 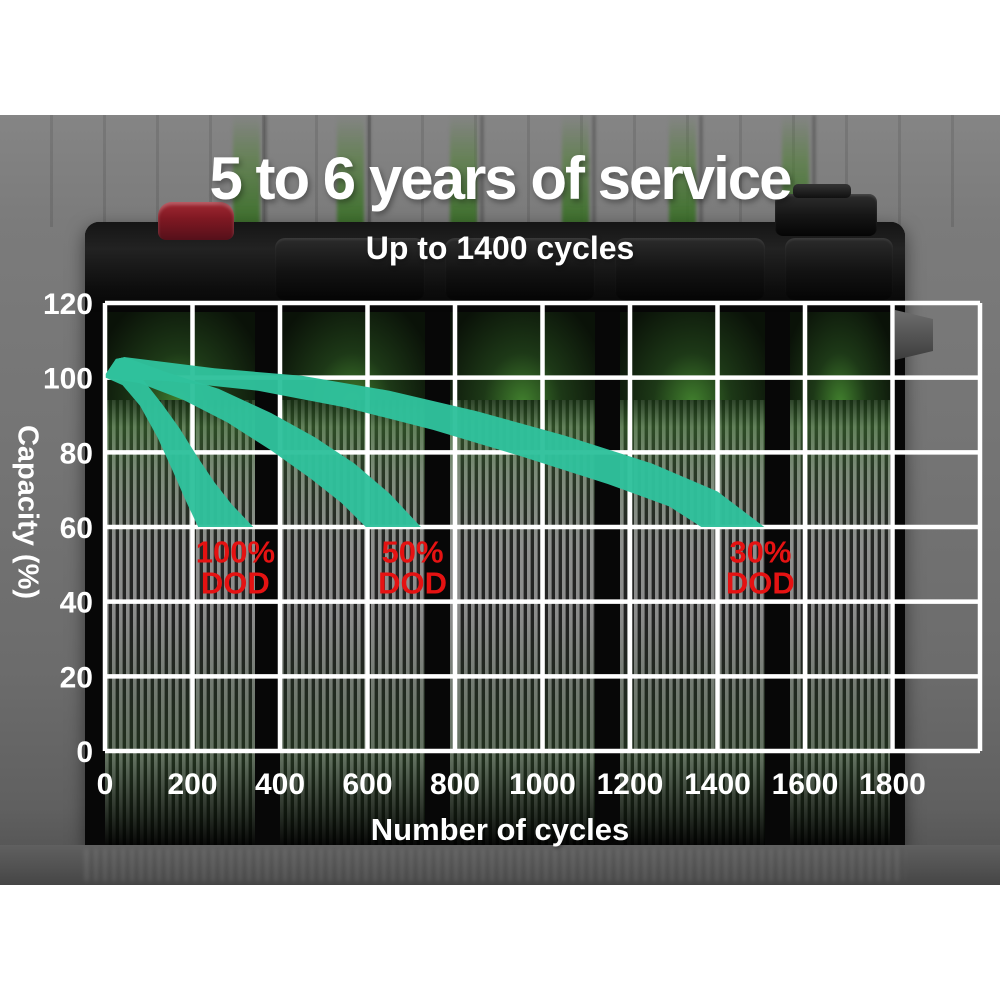 I want to click on floor-shadow, so click(x=500, y=865).